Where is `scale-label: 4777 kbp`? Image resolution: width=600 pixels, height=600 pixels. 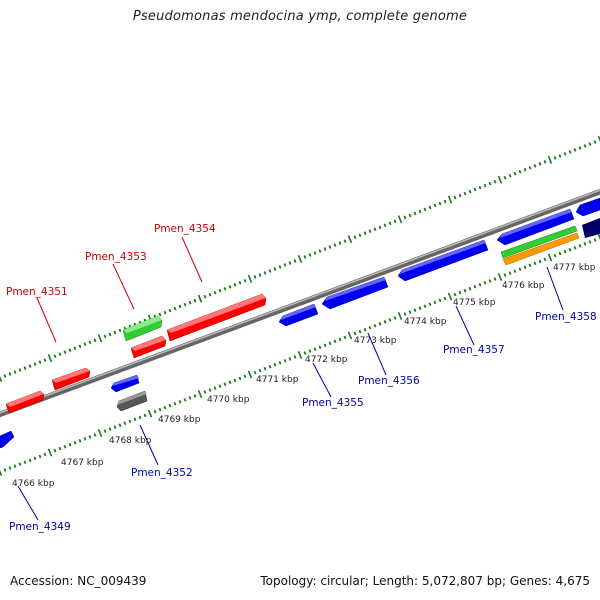 scale-label: 4777 kbp is located at coordinates (574, 268).